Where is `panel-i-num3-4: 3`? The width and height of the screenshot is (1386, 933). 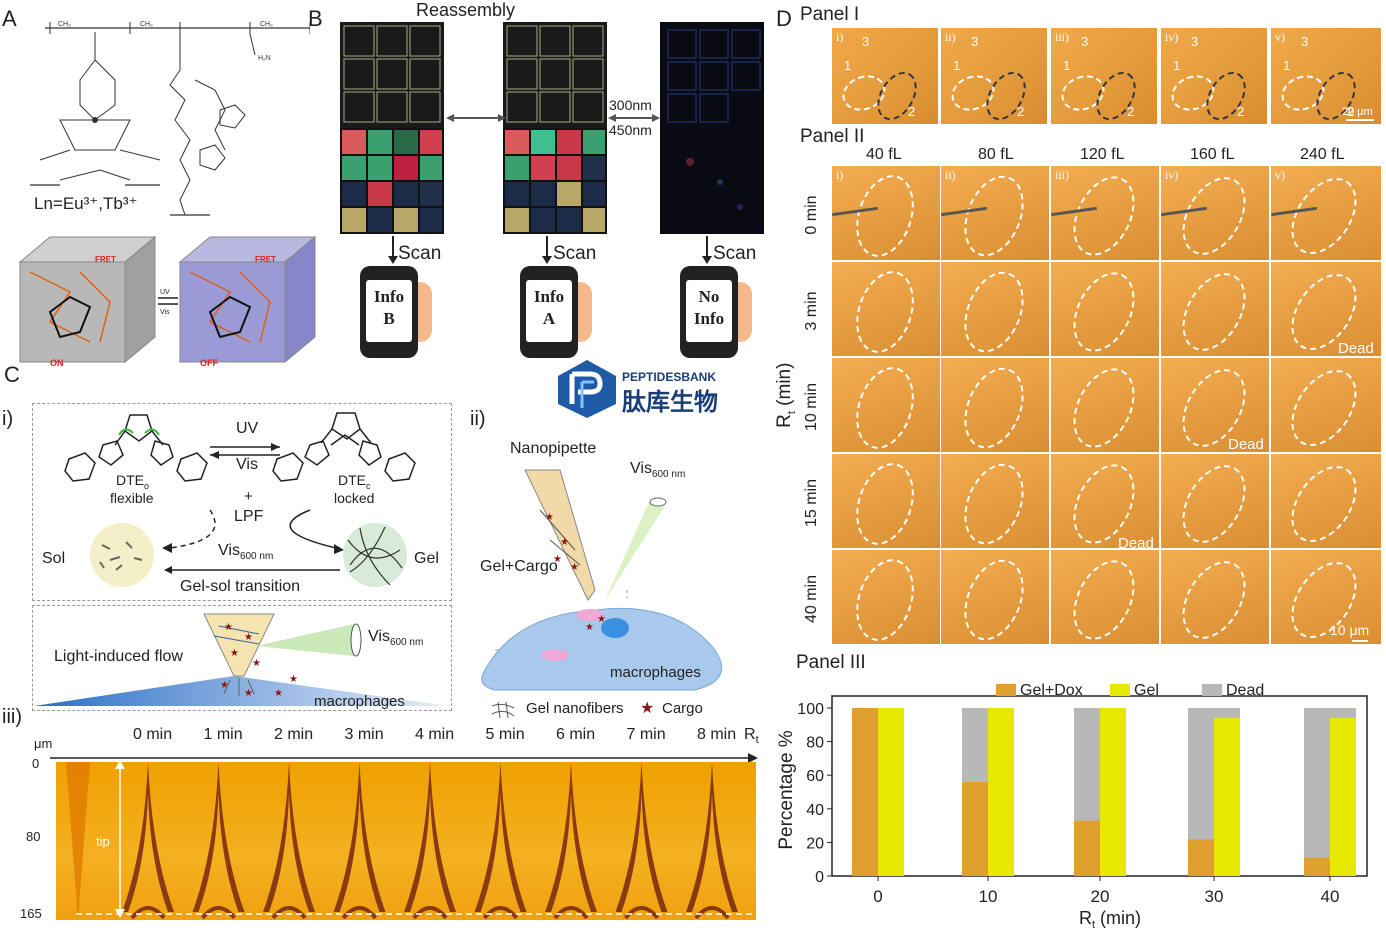
panel-i-num3-4: 3 is located at coordinates (1305, 41).